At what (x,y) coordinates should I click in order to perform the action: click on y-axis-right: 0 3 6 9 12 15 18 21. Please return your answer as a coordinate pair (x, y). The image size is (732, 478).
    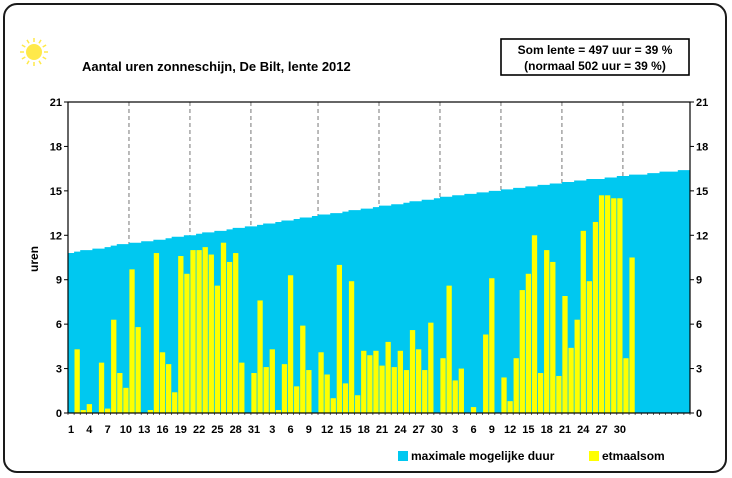
    Looking at the image, I should click on (699, 258).